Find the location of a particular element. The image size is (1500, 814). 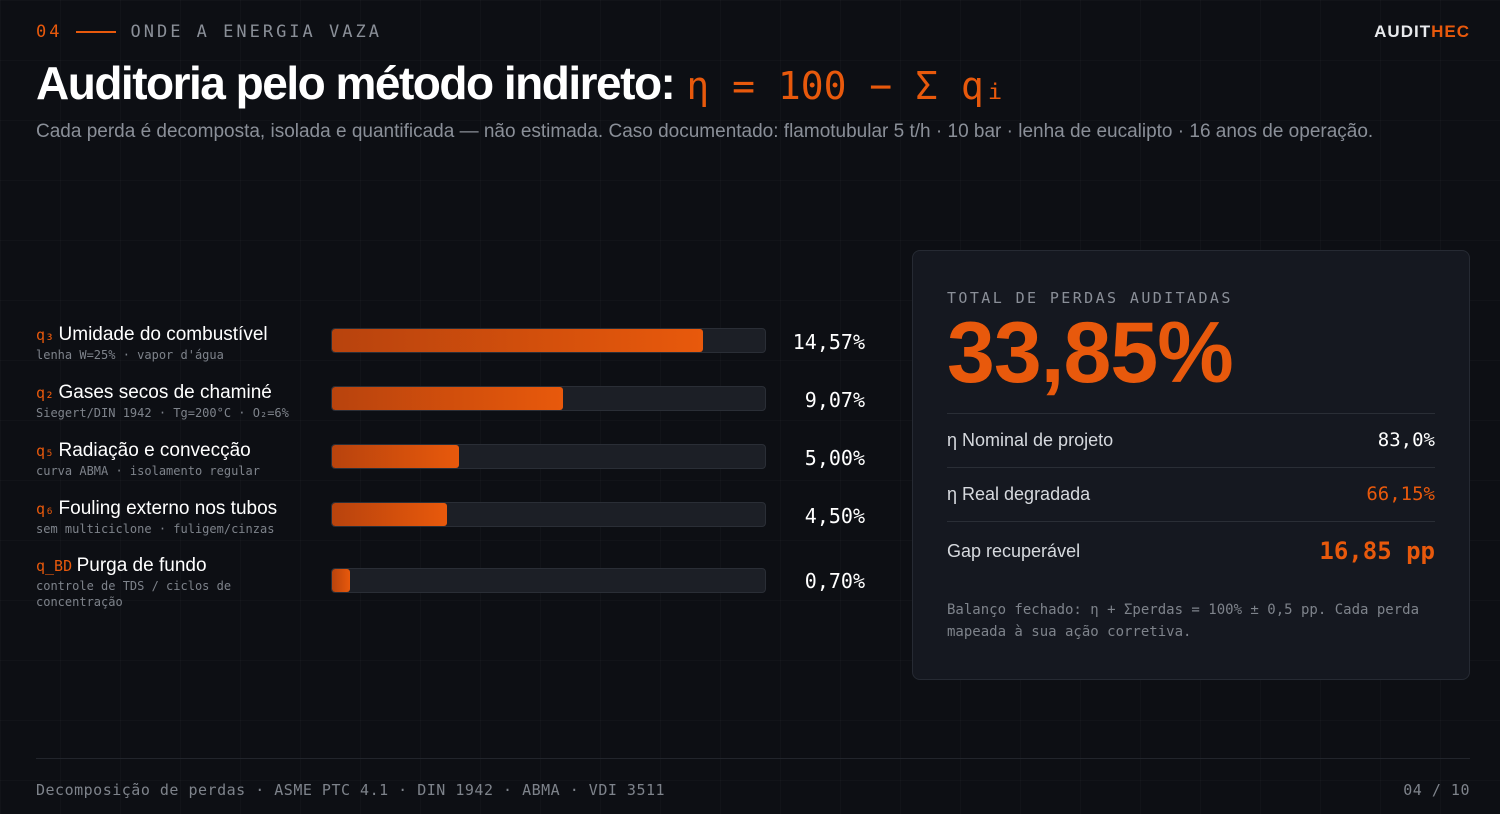

title-formula: η = 100 − Σ qᵢ is located at coordinates (846, 86).